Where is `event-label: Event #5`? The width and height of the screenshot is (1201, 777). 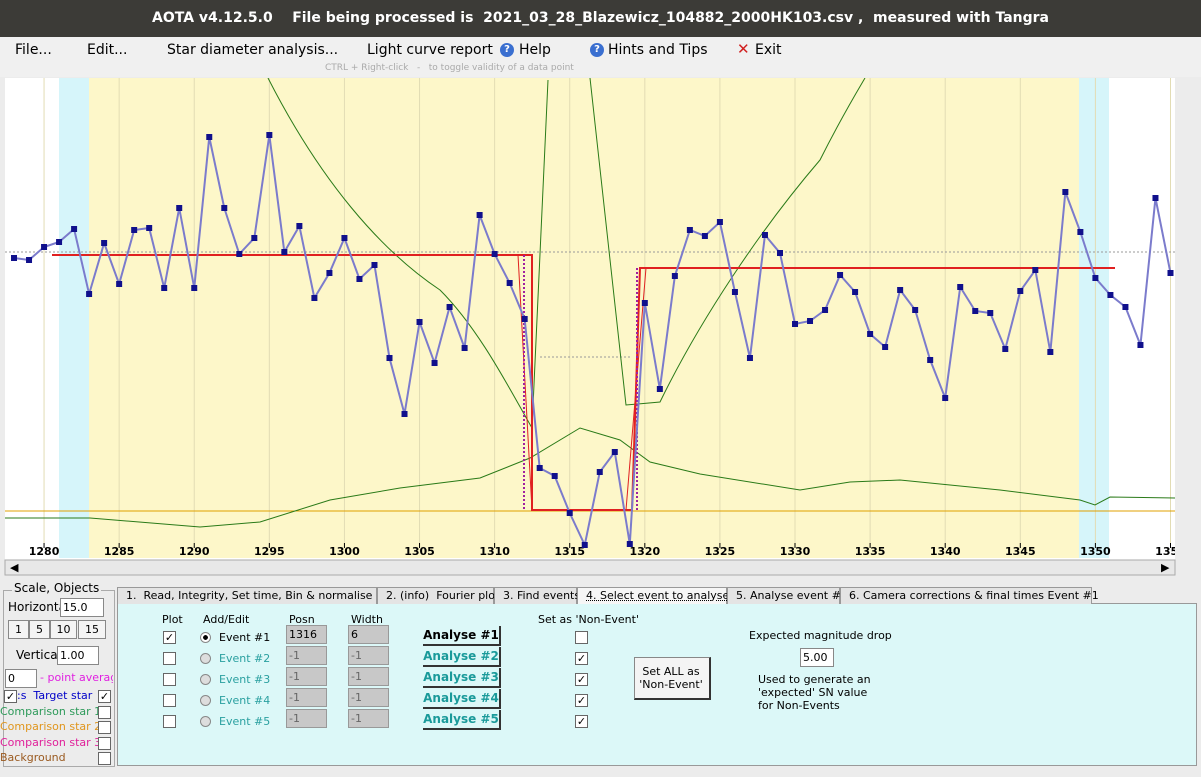 event-label: Event #5 is located at coordinates (245, 721).